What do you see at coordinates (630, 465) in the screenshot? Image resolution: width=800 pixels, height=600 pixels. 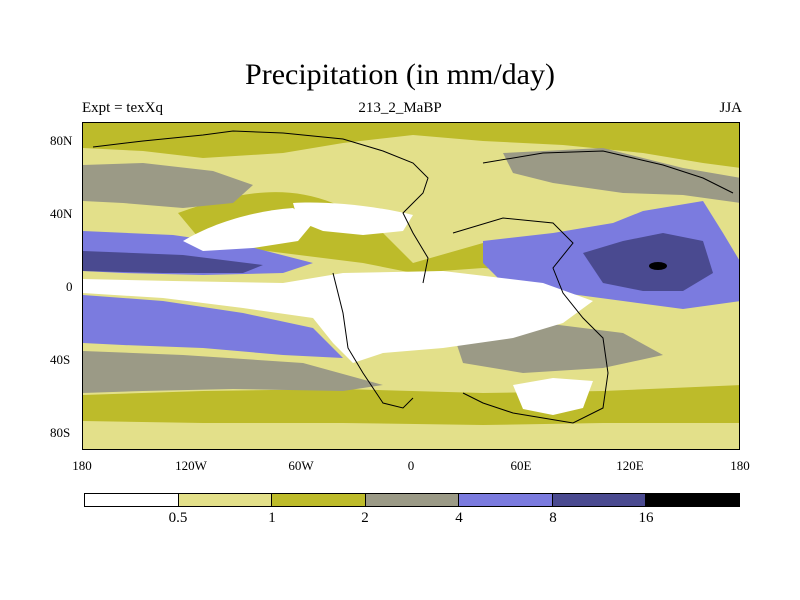 I see `x-tick-label: 120E` at bounding box center [630, 465].